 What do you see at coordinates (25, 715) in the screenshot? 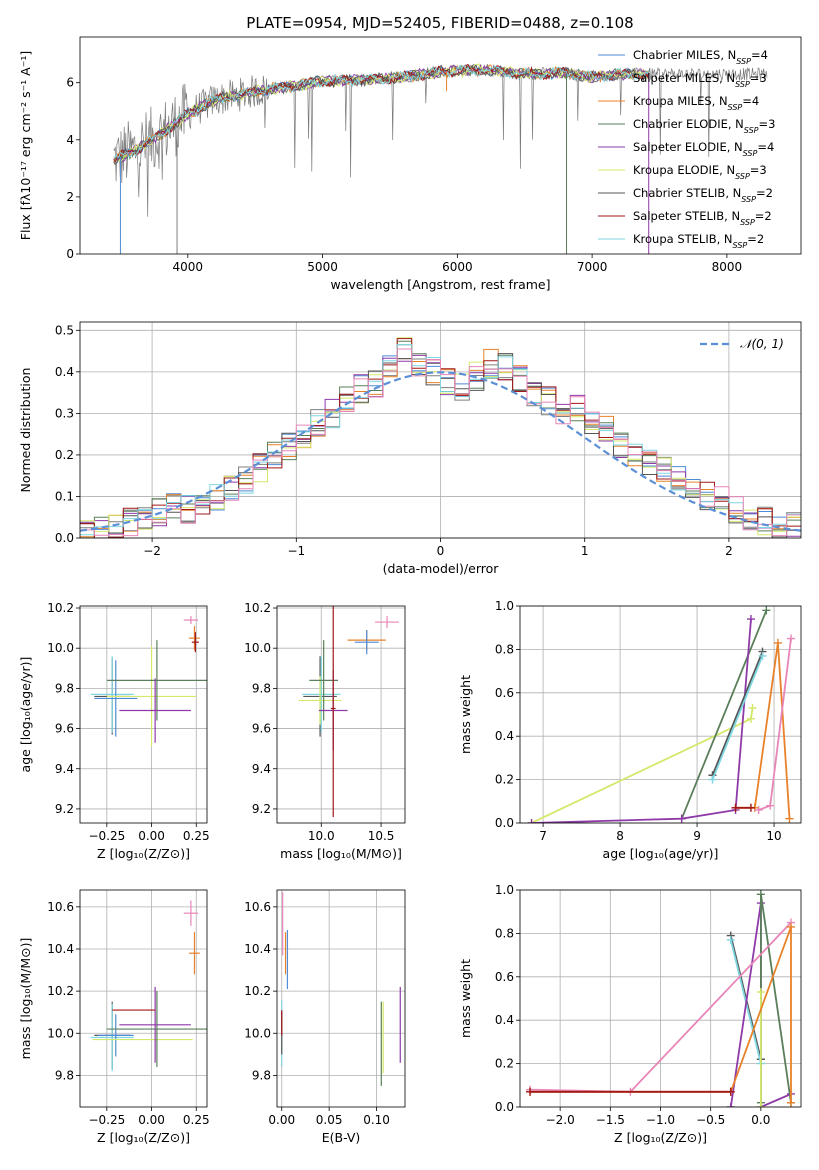
I see `y-axis-label: age [log₁₀(age/yr)]` at bounding box center [25, 715].